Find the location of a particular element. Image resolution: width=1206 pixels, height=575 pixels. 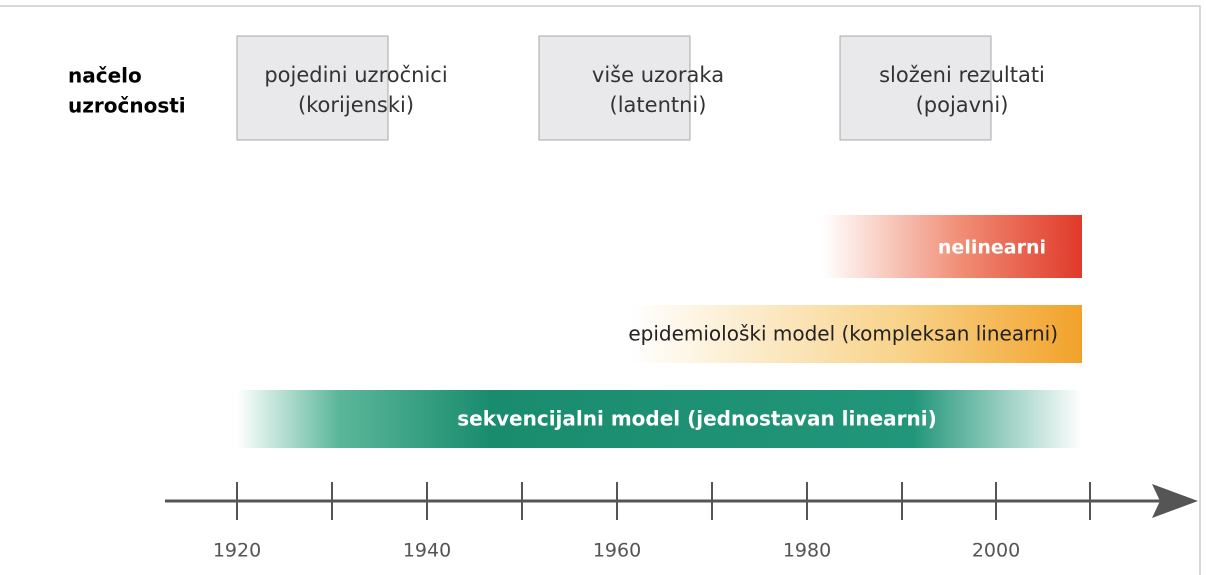

year-label: 1960 is located at coordinates (617, 551).